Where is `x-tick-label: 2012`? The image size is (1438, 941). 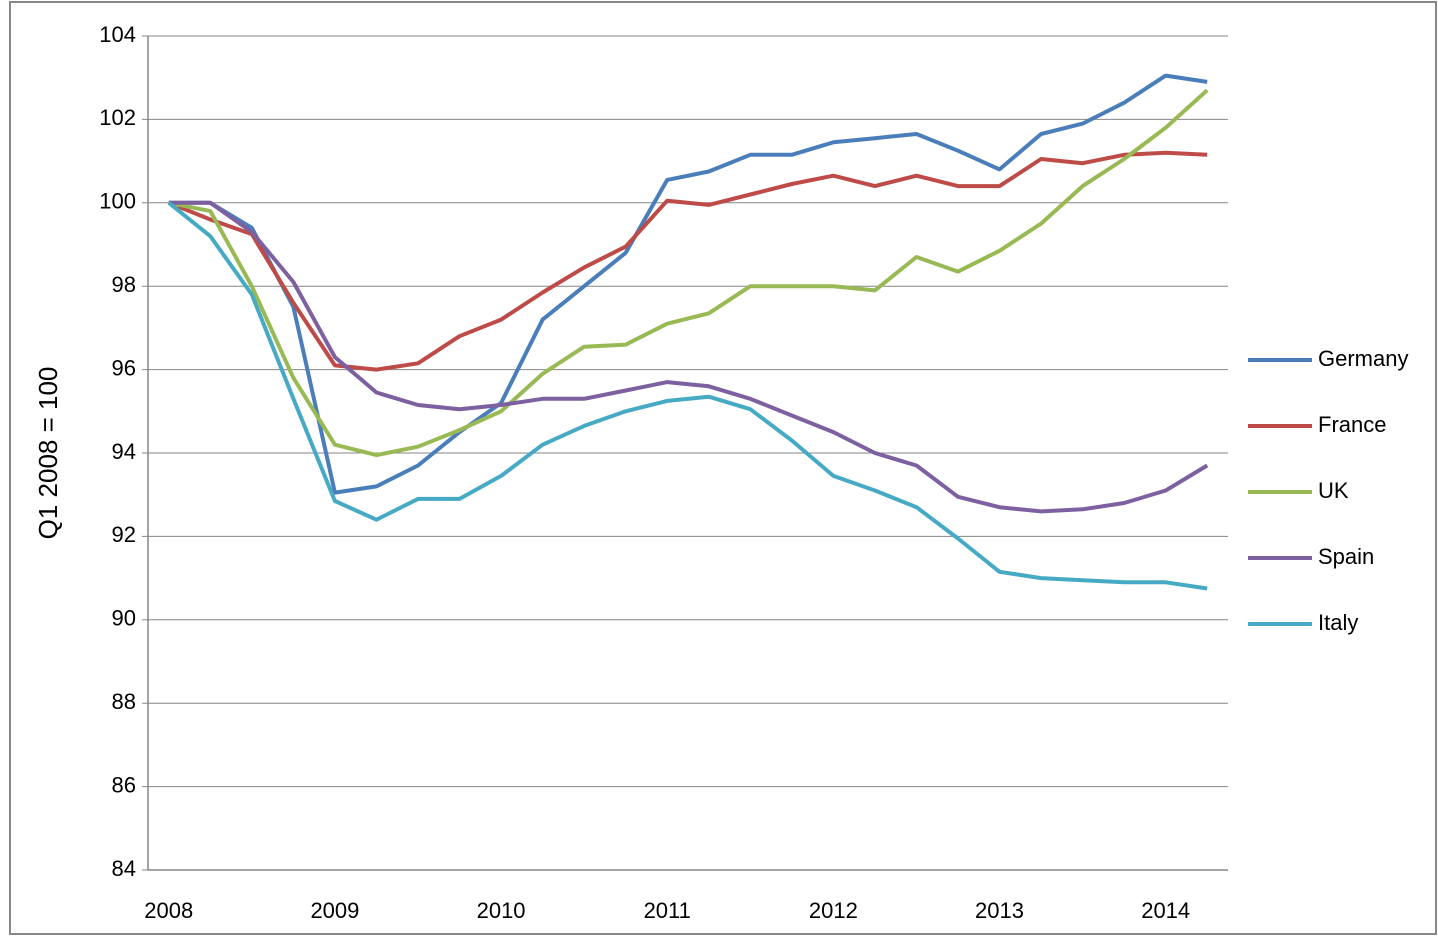 x-tick-label: 2012 is located at coordinates (833, 910).